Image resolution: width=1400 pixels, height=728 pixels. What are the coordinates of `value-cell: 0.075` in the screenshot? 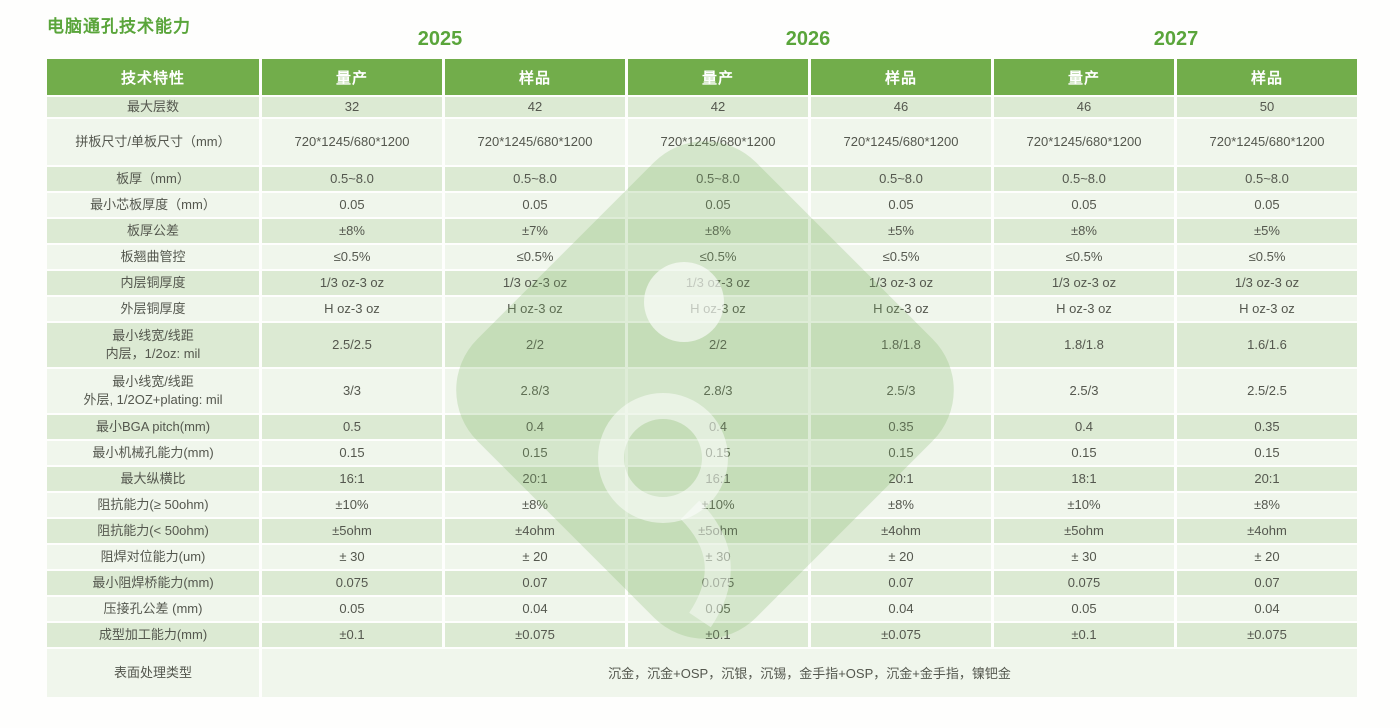 It's located at (352, 582).